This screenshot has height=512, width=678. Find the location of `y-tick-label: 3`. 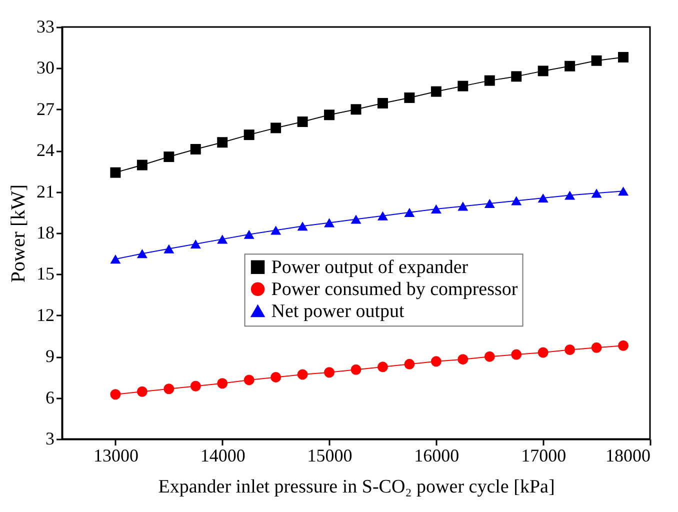

y-tick-label: 3 is located at coordinates (50, 438).